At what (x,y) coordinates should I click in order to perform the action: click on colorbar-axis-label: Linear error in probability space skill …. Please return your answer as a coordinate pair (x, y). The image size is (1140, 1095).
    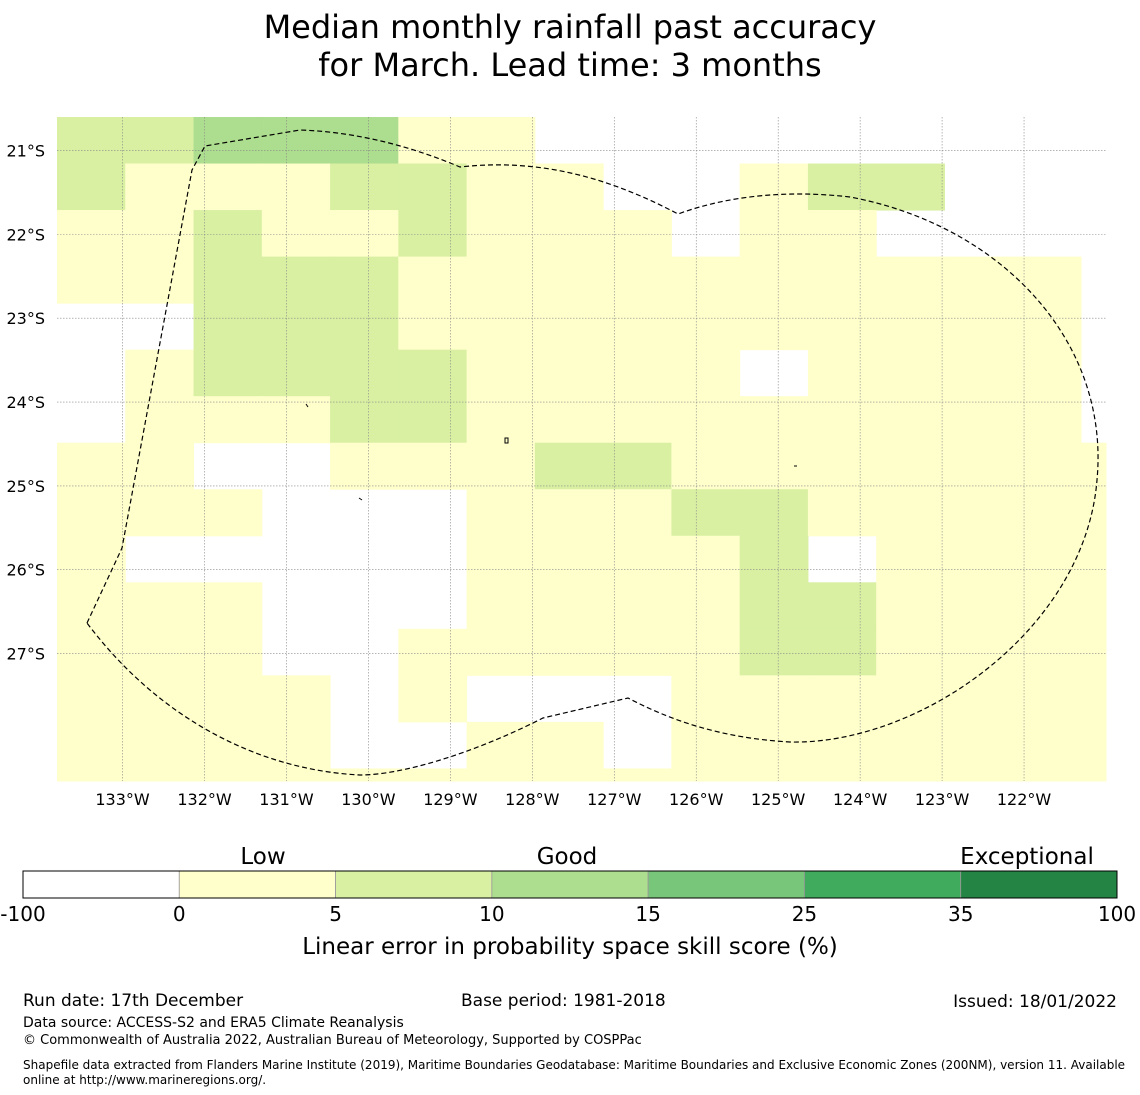
    Looking at the image, I should click on (570, 947).